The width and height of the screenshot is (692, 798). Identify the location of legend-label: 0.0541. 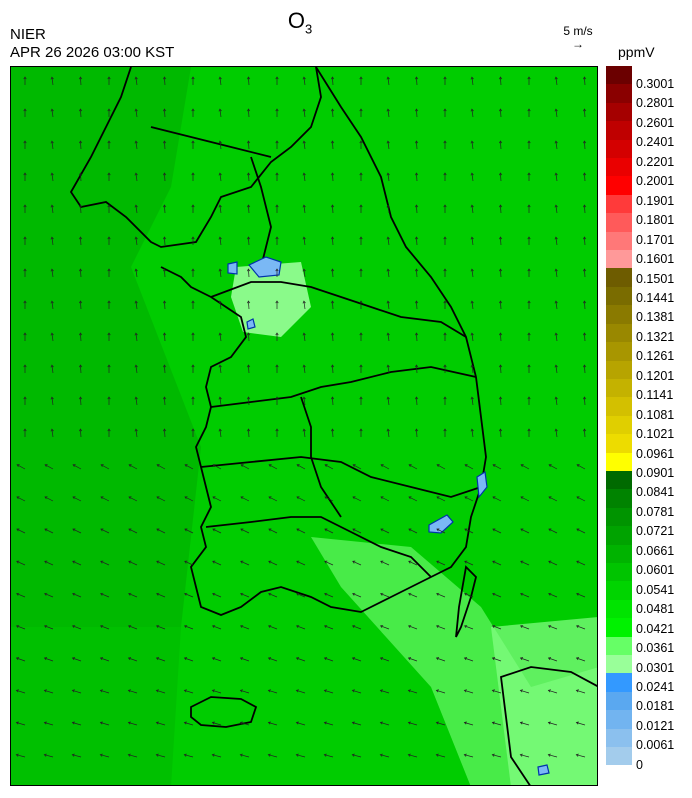
(655, 589).